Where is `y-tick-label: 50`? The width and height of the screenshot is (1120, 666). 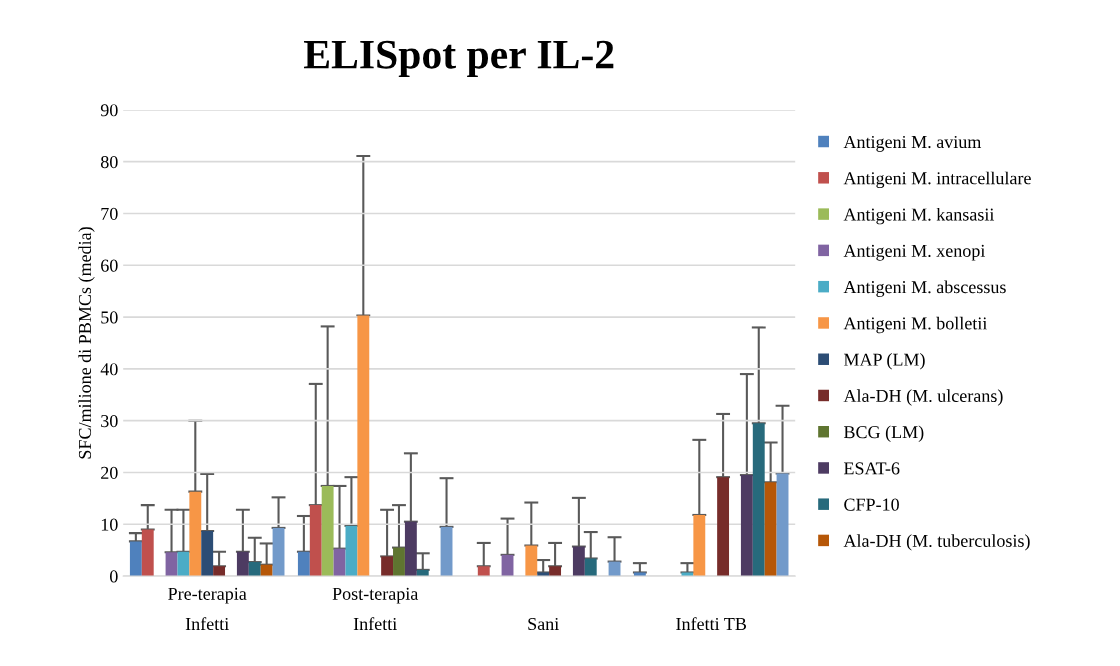
y-tick-label: 50 is located at coordinates (109, 317).